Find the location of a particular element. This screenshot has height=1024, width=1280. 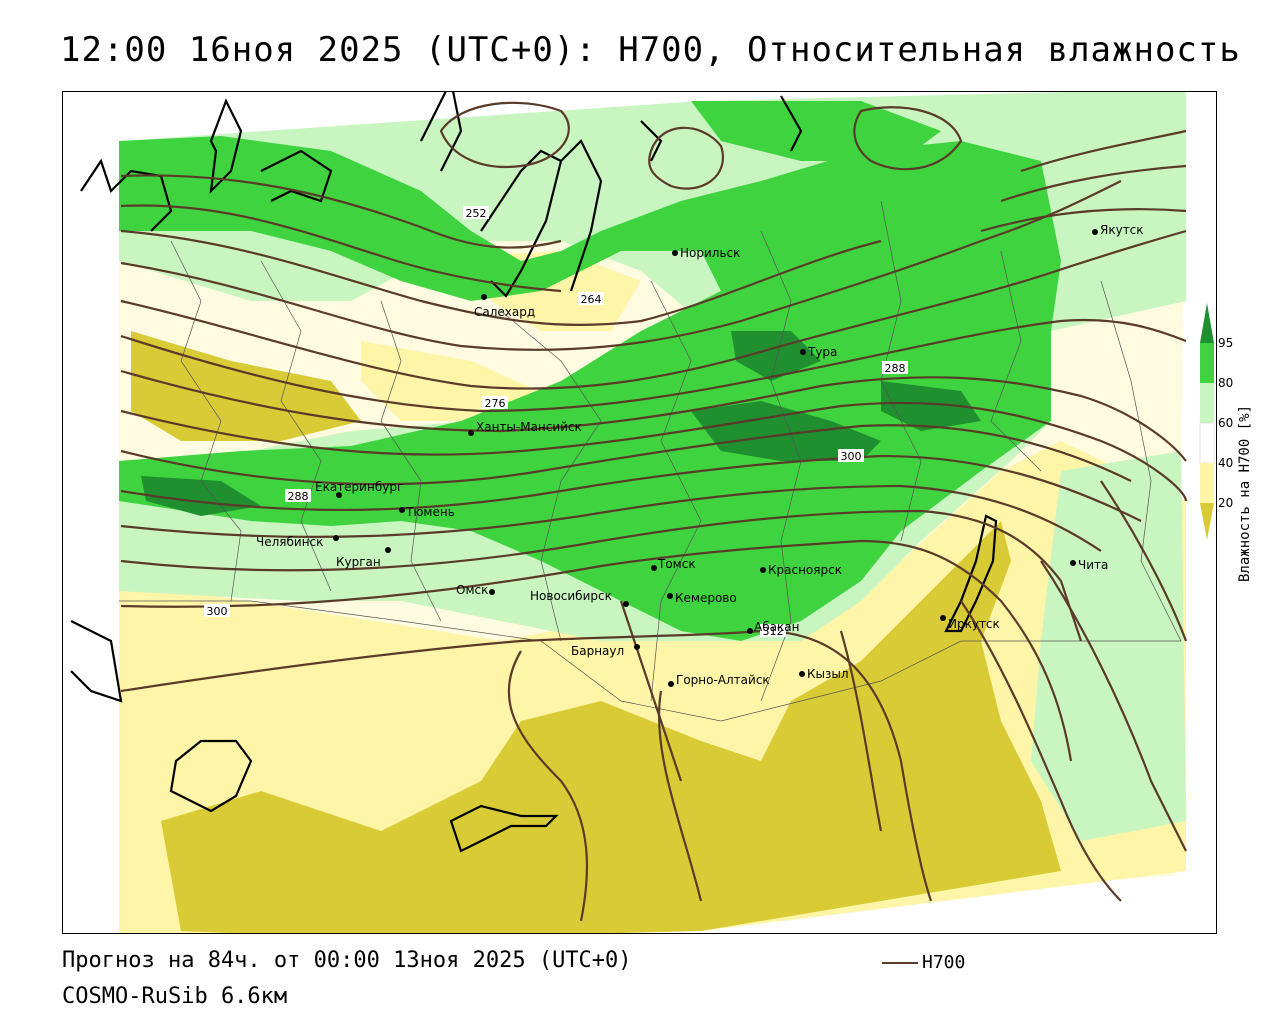

city-marker: Горно-Алтайск is located at coordinates (719, 680).